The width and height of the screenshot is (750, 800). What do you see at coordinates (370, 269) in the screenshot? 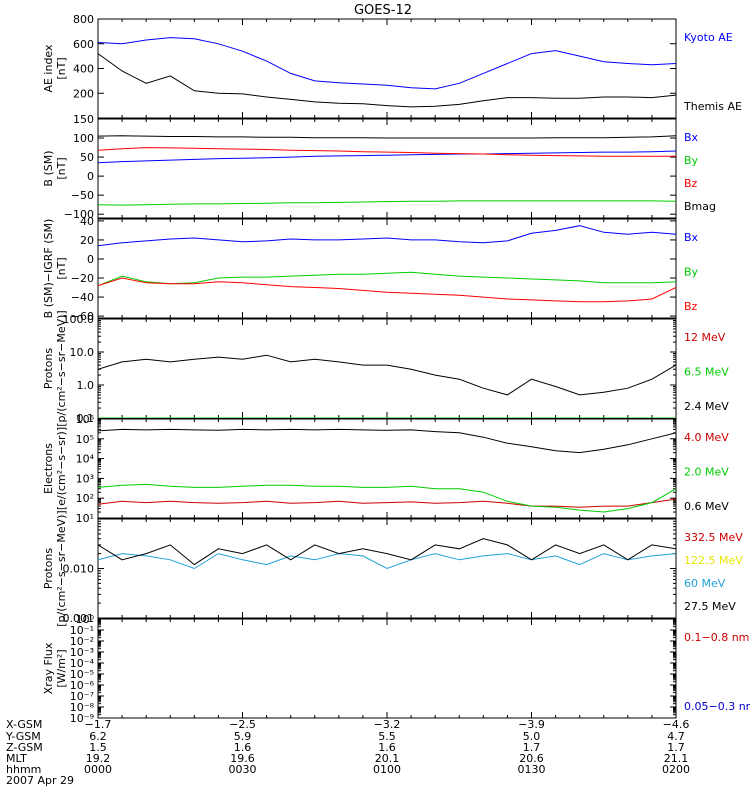
I see `panel-3: −60 −40 −20 0 20 40 B (SM)−IGRF (SM) [nT] Bx By Bz` at bounding box center [370, 269].